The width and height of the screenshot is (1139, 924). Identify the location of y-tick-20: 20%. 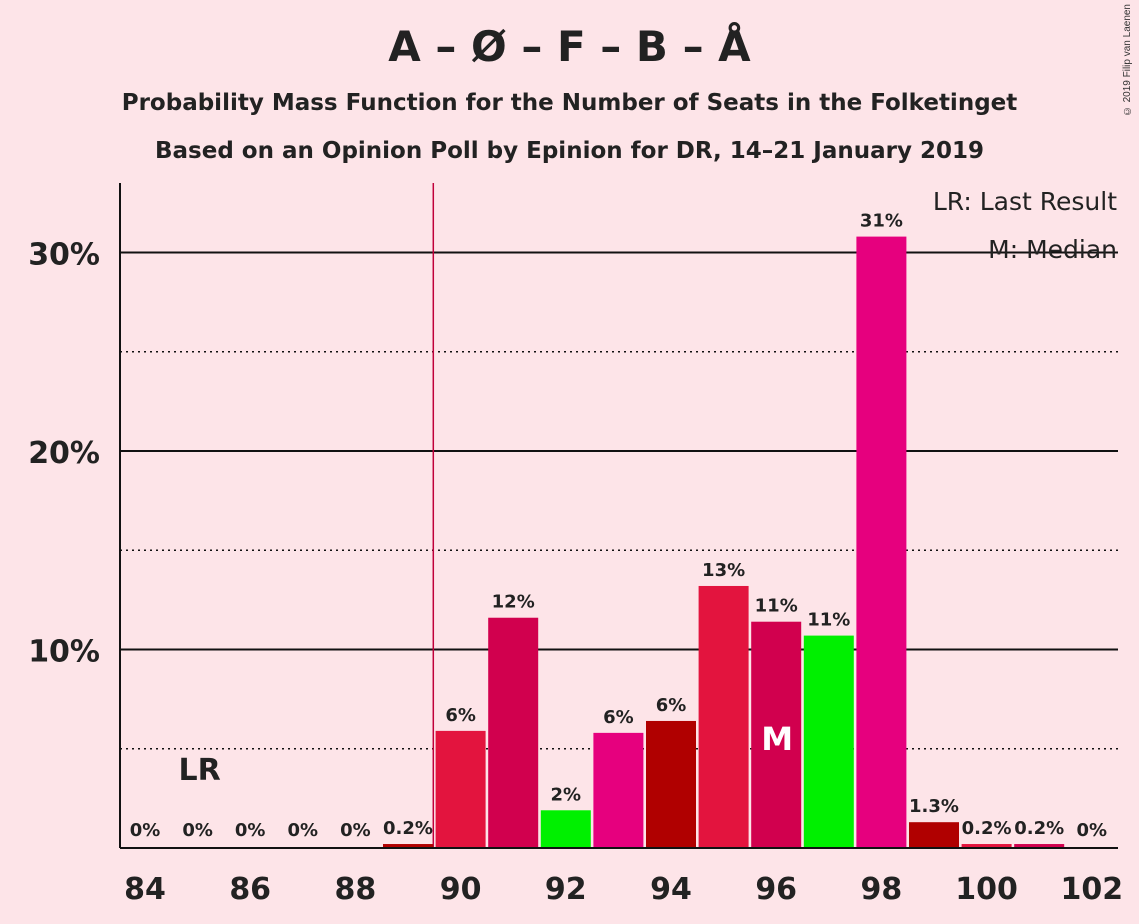
(64, 453).